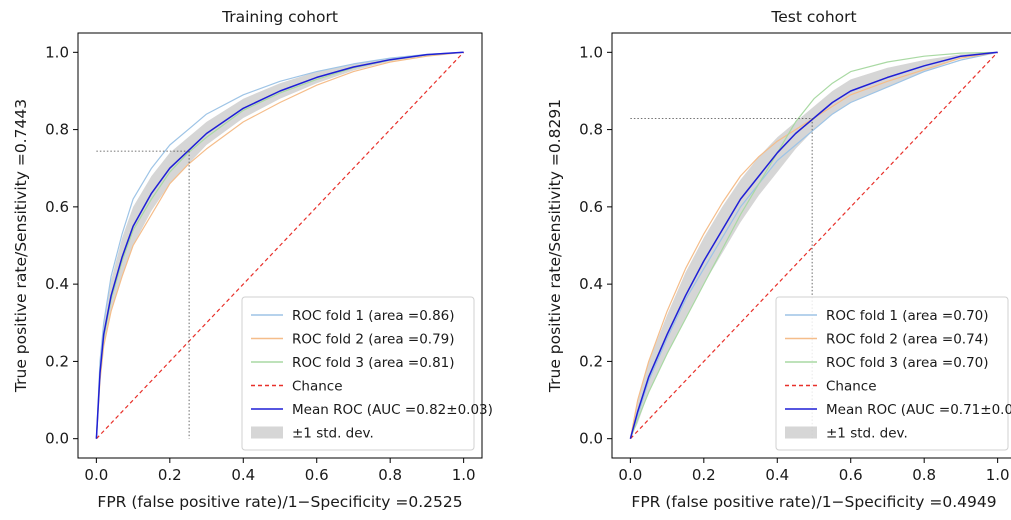 The height and width of the screenshot is (520, 1011). I want to click on y-axis-label: True positive rate/Sensitivity =0.8291, so click(555, 246).